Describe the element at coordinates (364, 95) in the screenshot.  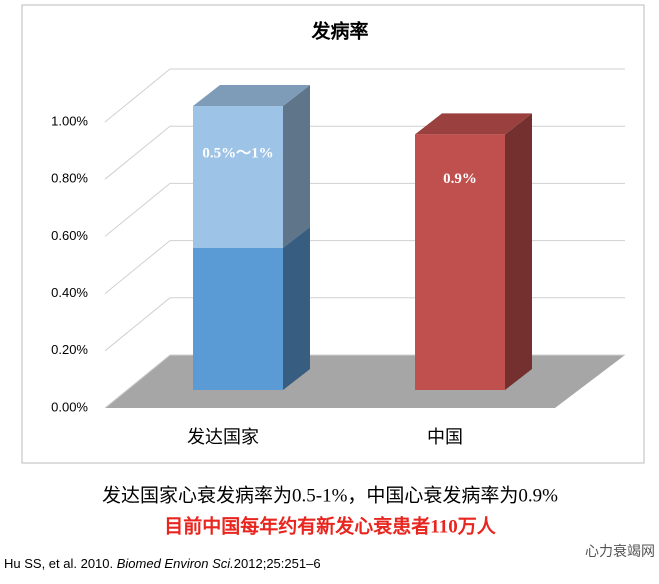
I see `grid-line` at that location.